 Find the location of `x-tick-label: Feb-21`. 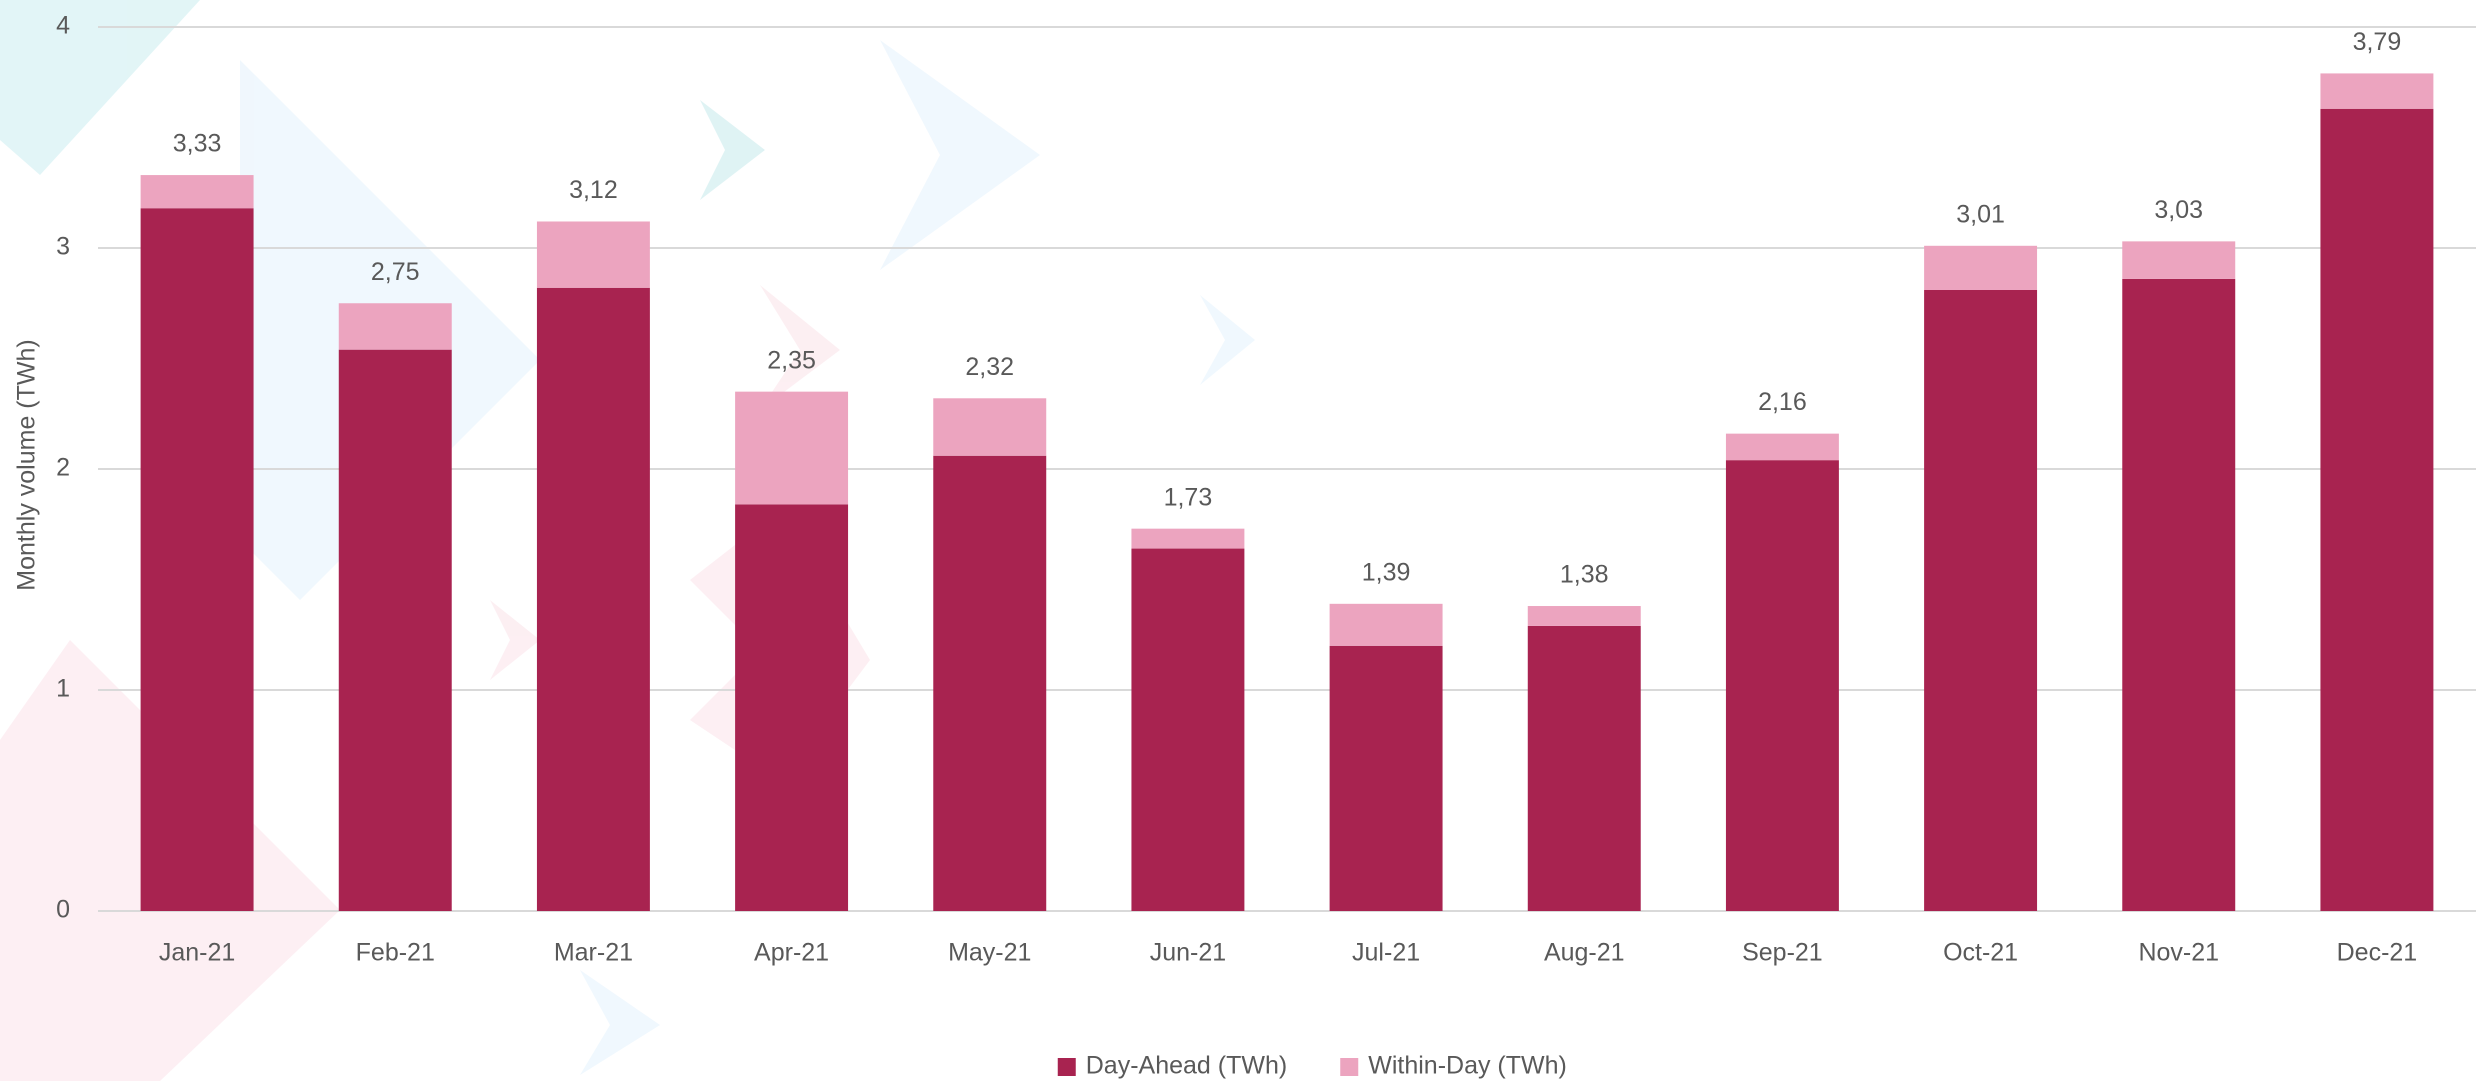

x-tick-label: Feb-21 is located at coordinates (395, 953).